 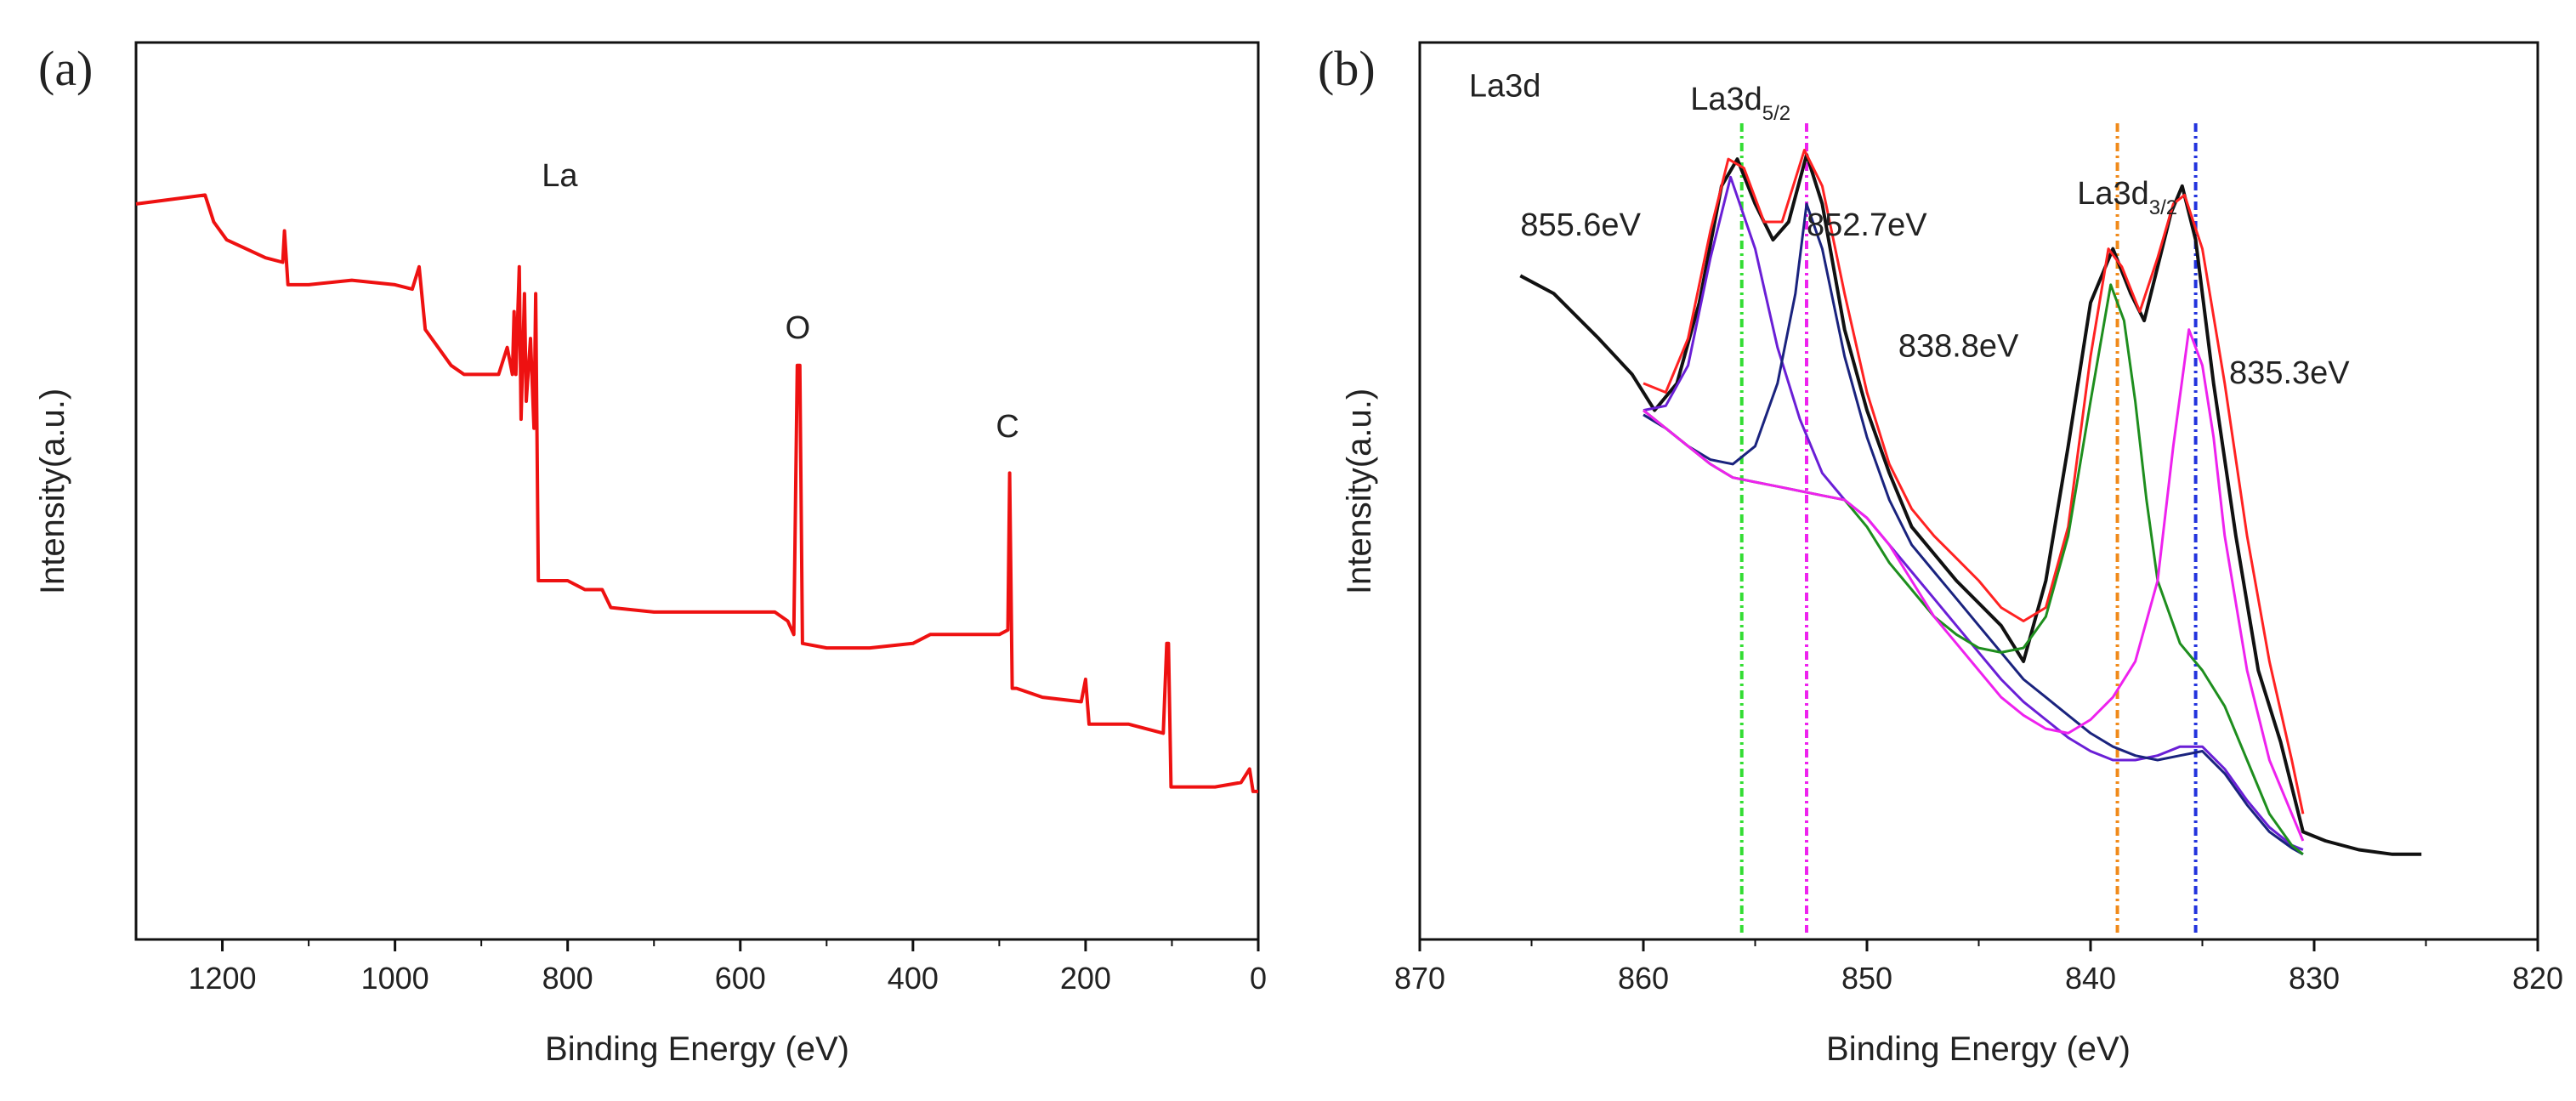 I want to click on annotation-label: 855.6eV, so click(x=1581, y=225).